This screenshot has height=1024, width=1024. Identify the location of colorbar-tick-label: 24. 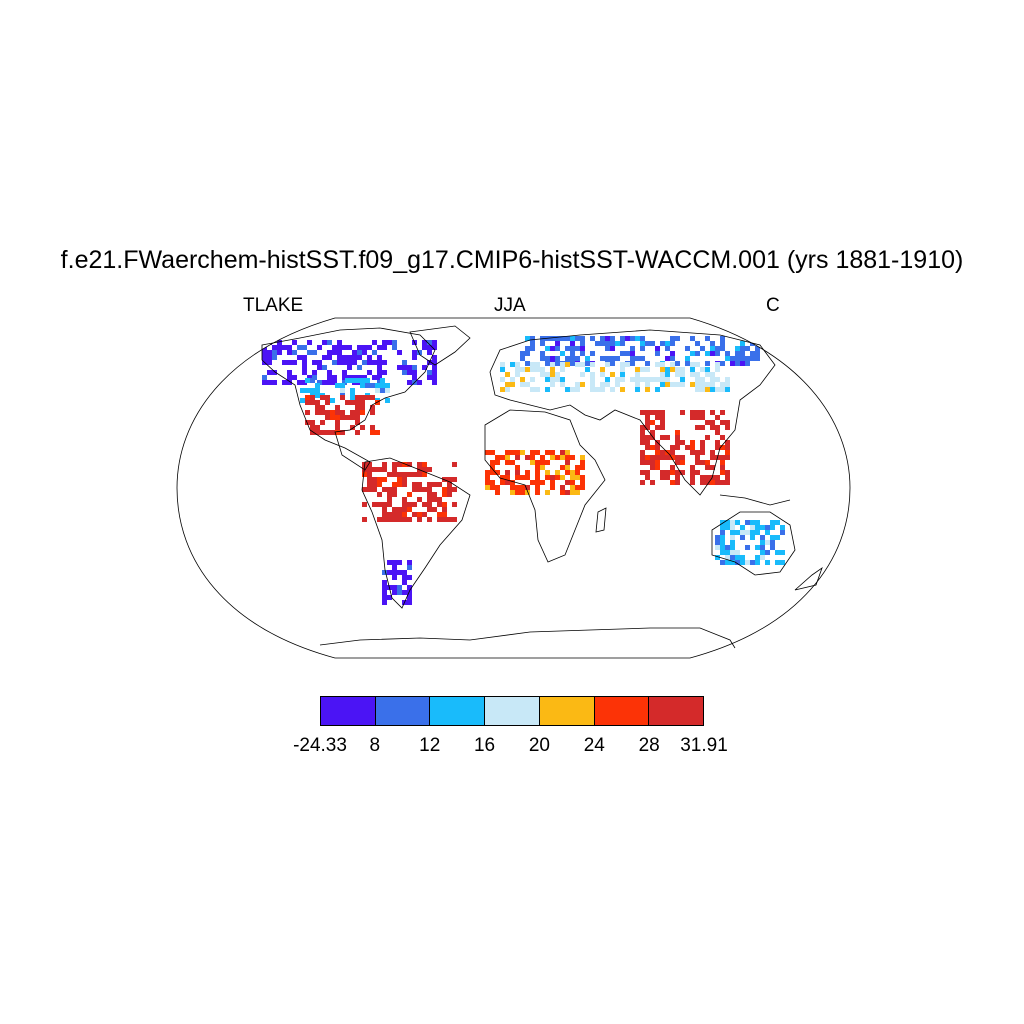
(594, 745).